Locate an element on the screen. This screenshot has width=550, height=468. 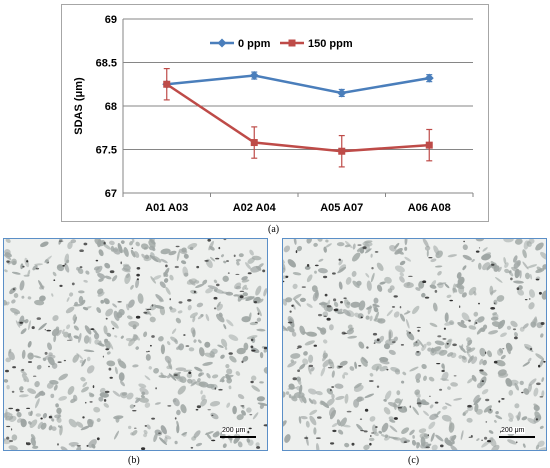
x-tick-label: A05 A07 is located at coordinates (341, 208).